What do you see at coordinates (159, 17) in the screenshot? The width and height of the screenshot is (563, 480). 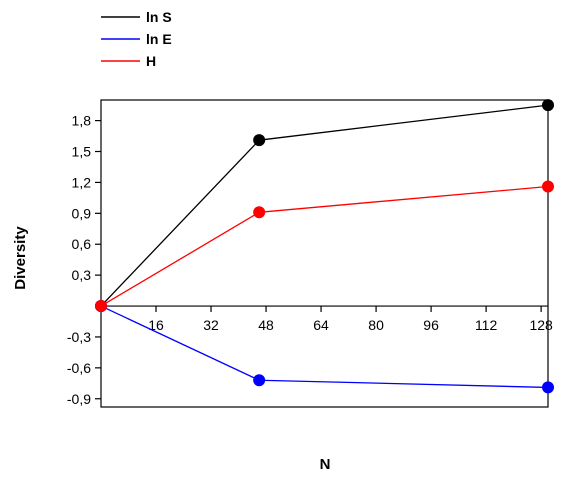 I see `legend-label-ln-s: ln S` at bounding box center [159, 17].